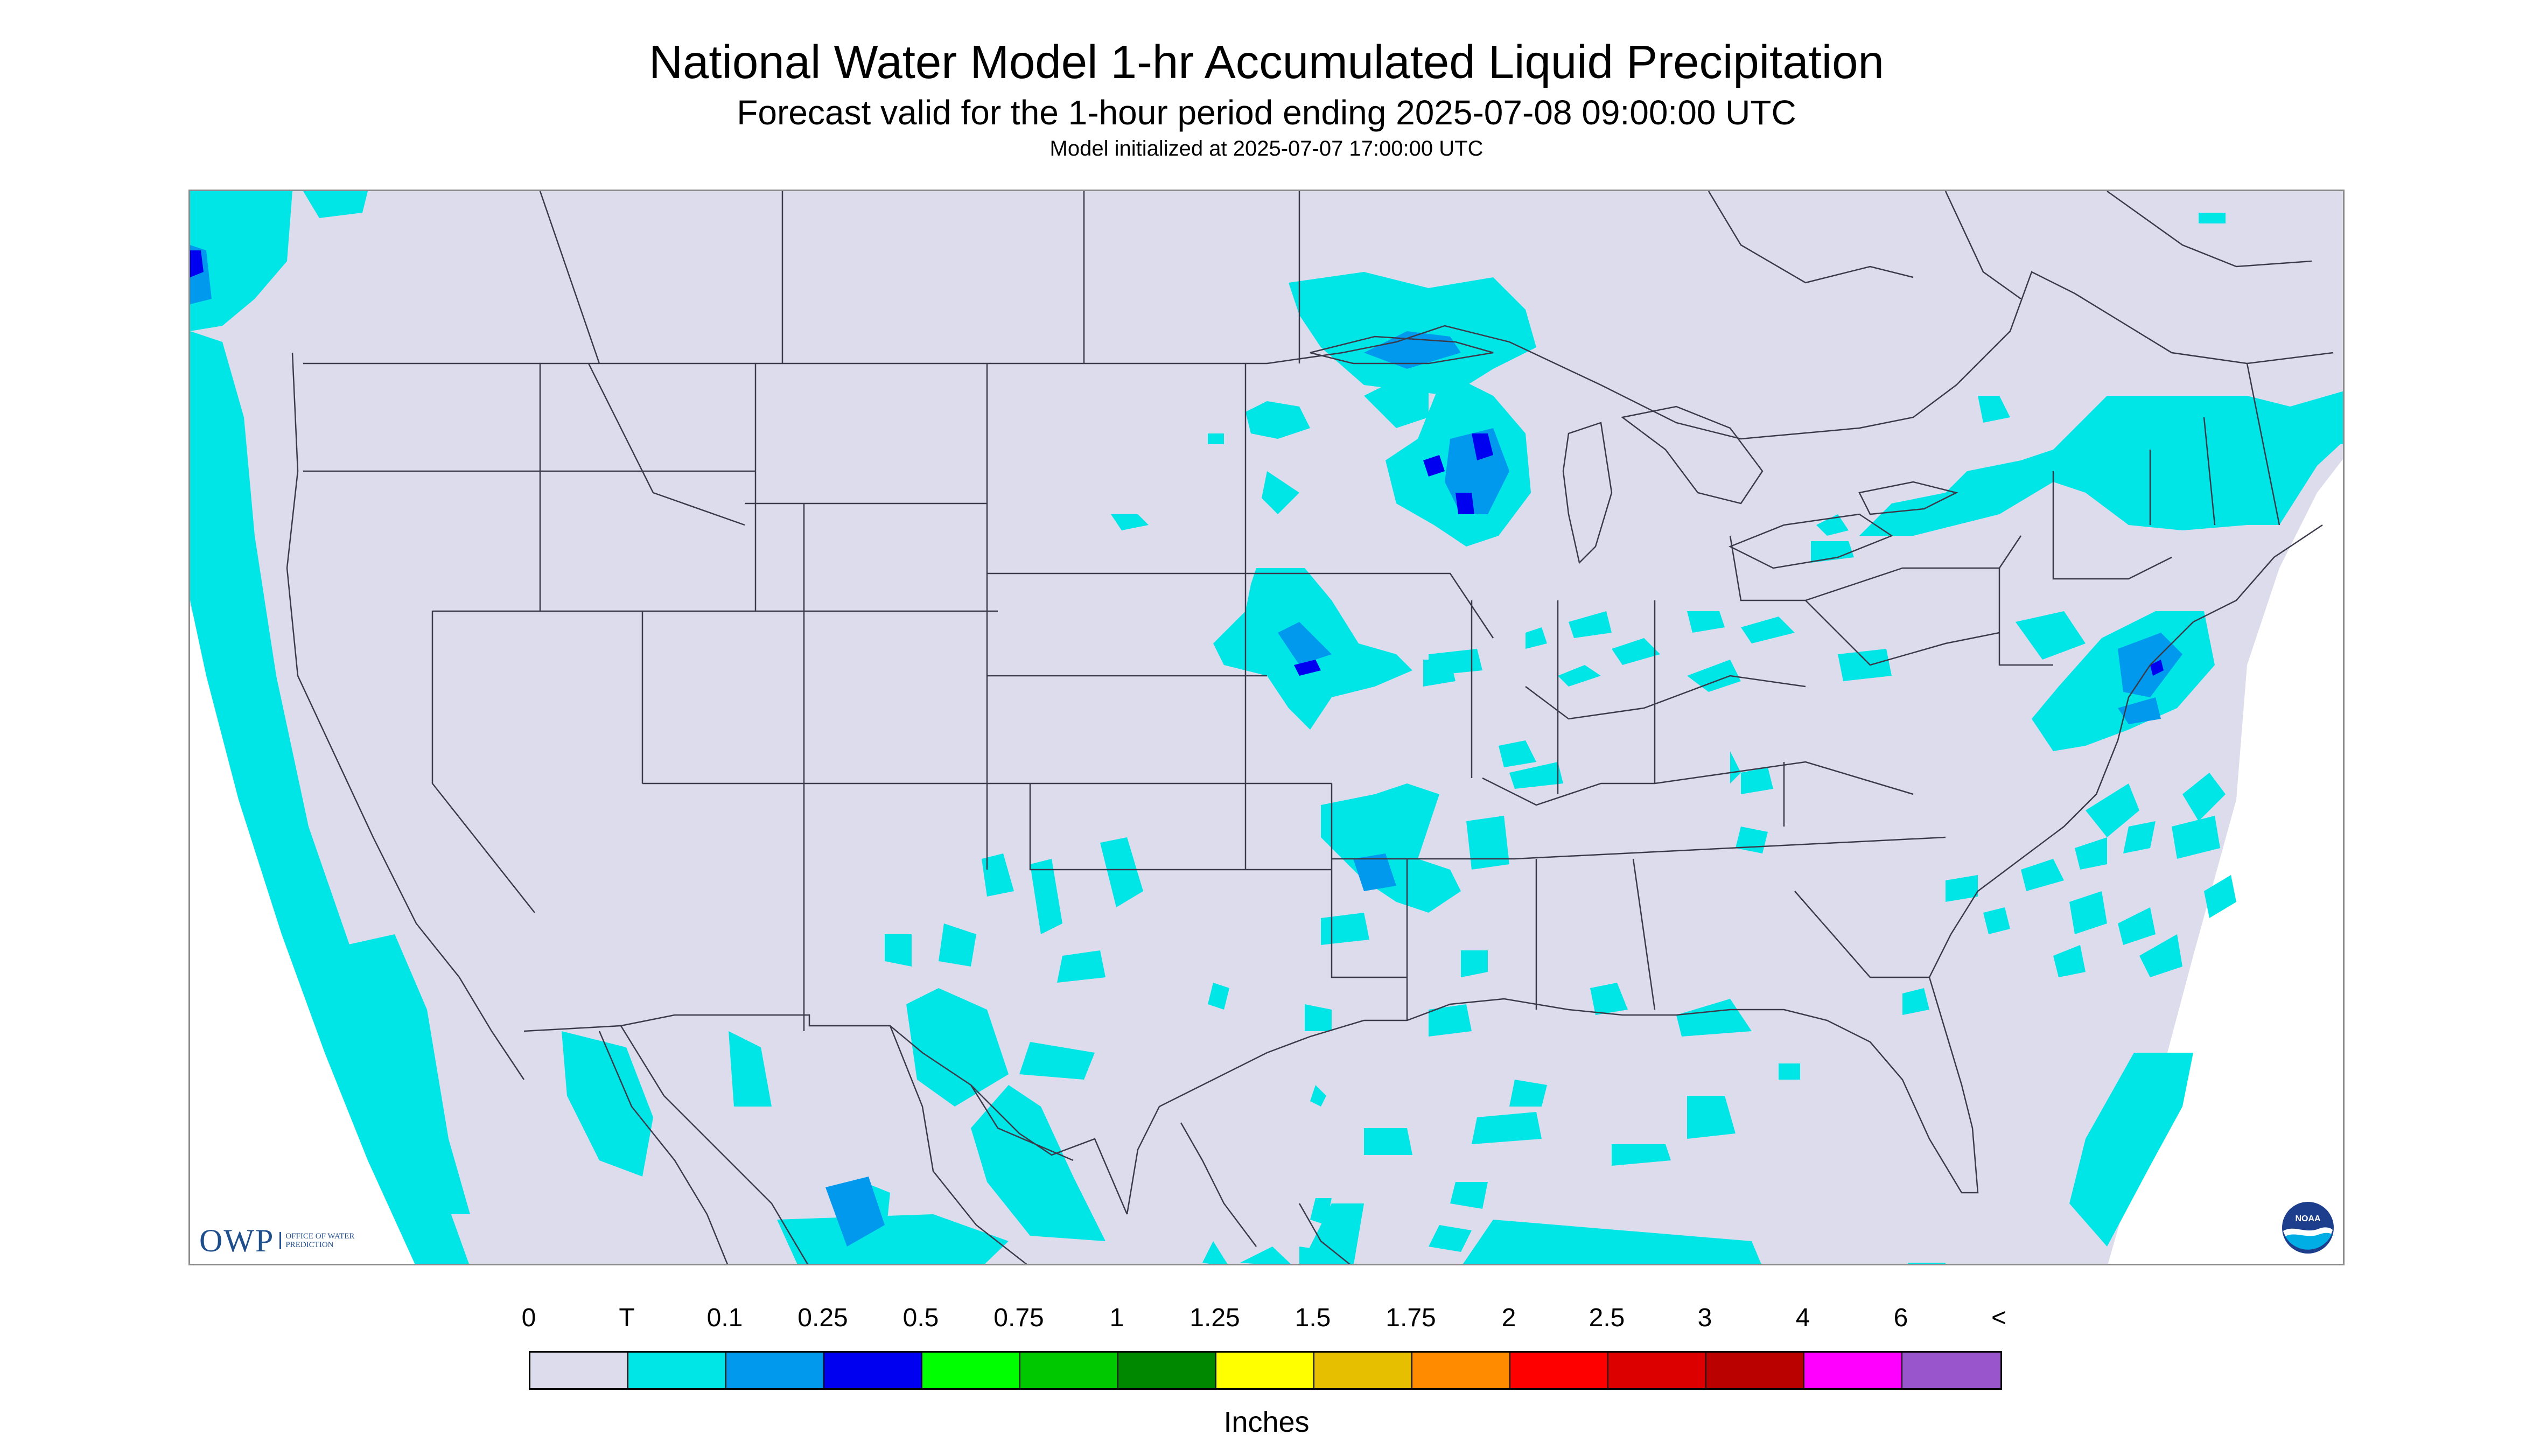 The height and width of the screenshot is (1456, 2533). I want to click on legend-label: 4, so click(1802, 1318).